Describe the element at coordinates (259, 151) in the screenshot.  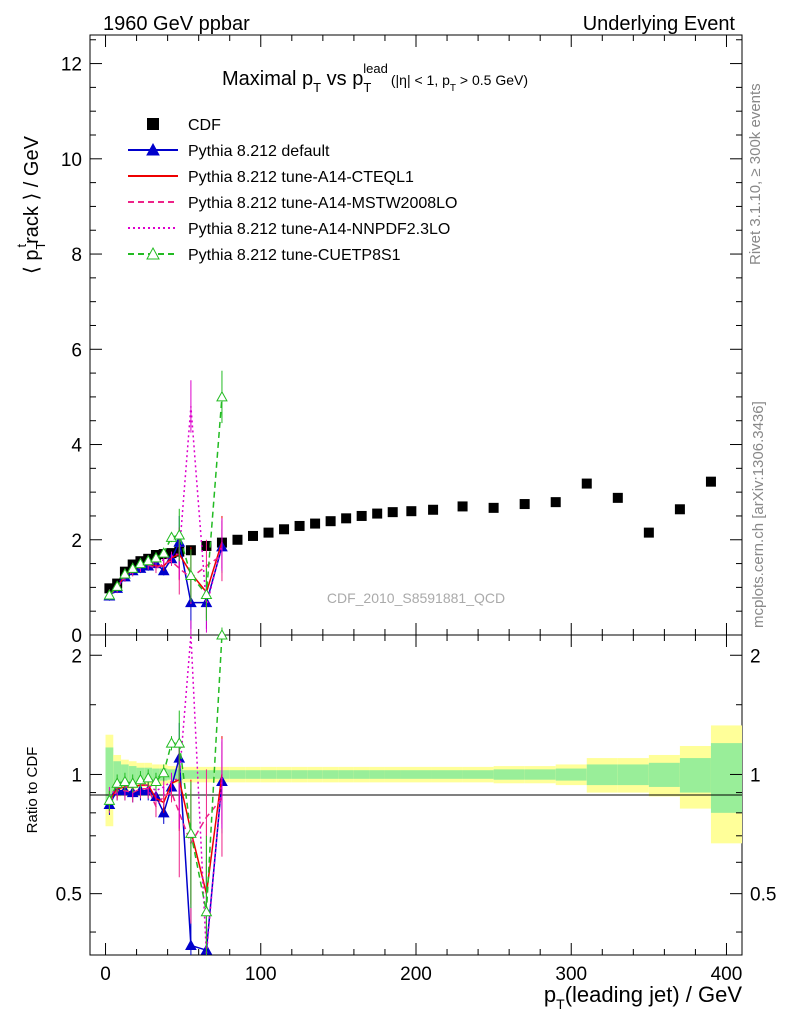
I see `legend-label: Pythia 8.212 default` at that location.